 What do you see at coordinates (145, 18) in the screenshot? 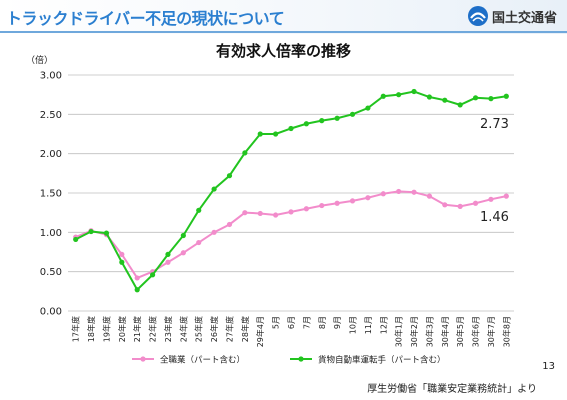
I see `page-title: トラックドライバー不足の現状について` at bounding box center [145, 18].